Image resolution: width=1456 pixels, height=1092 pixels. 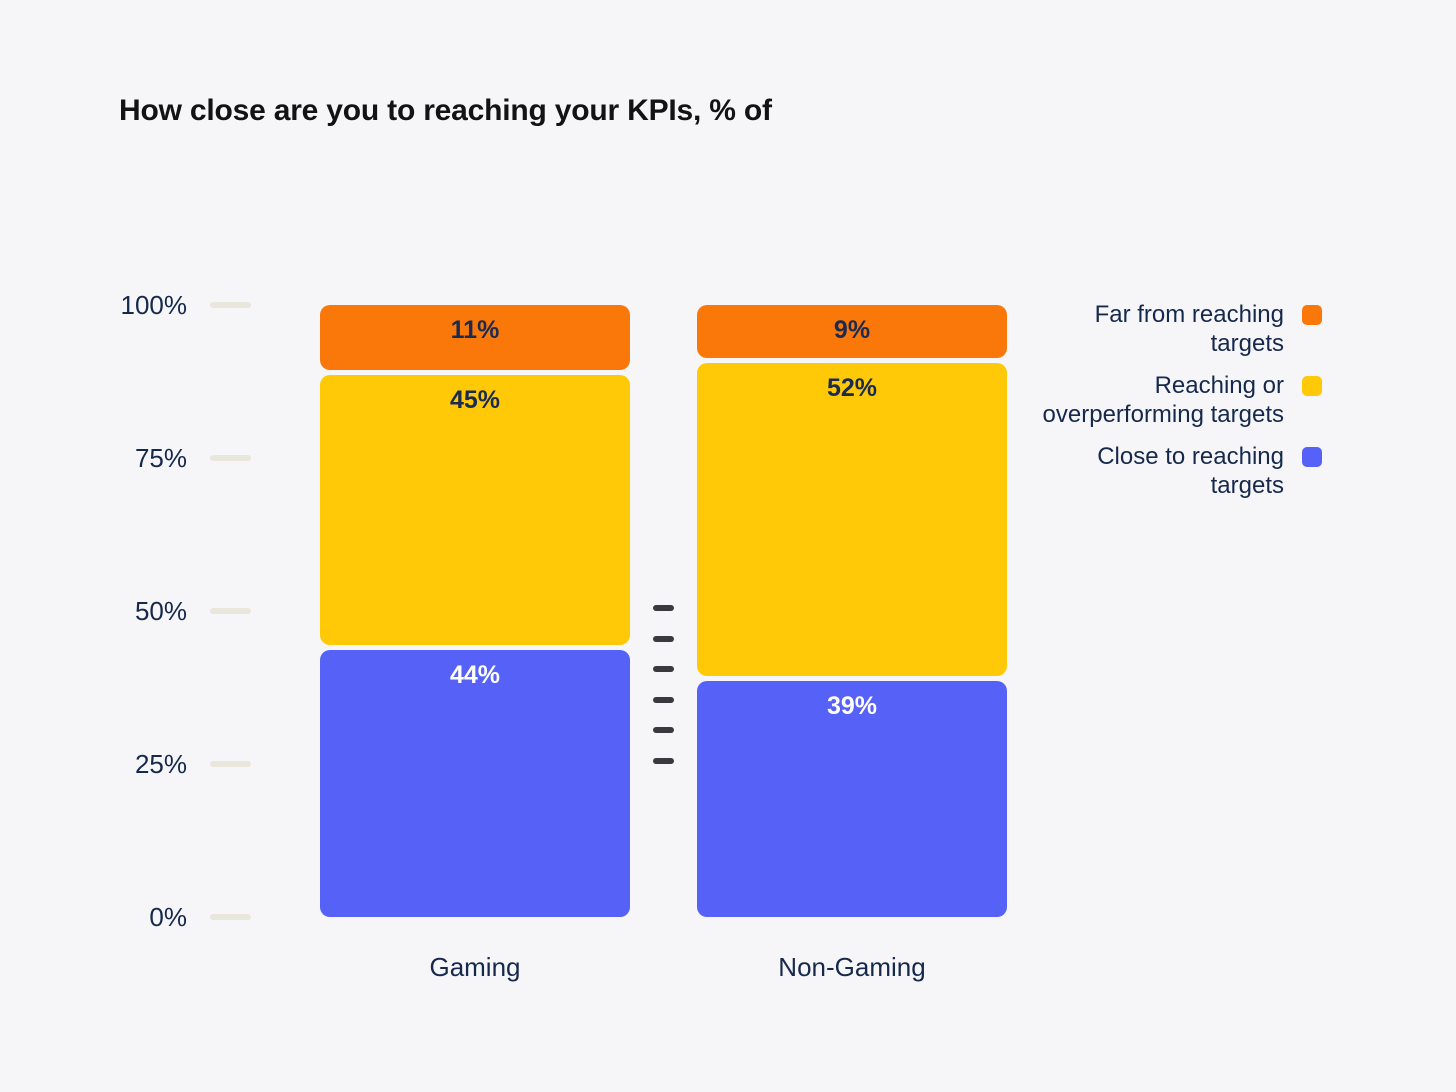 What do you see at coordinates (160, 764) in the screenshot?
I see `y-tick-label: 25%` at bounding box center [160, 764].